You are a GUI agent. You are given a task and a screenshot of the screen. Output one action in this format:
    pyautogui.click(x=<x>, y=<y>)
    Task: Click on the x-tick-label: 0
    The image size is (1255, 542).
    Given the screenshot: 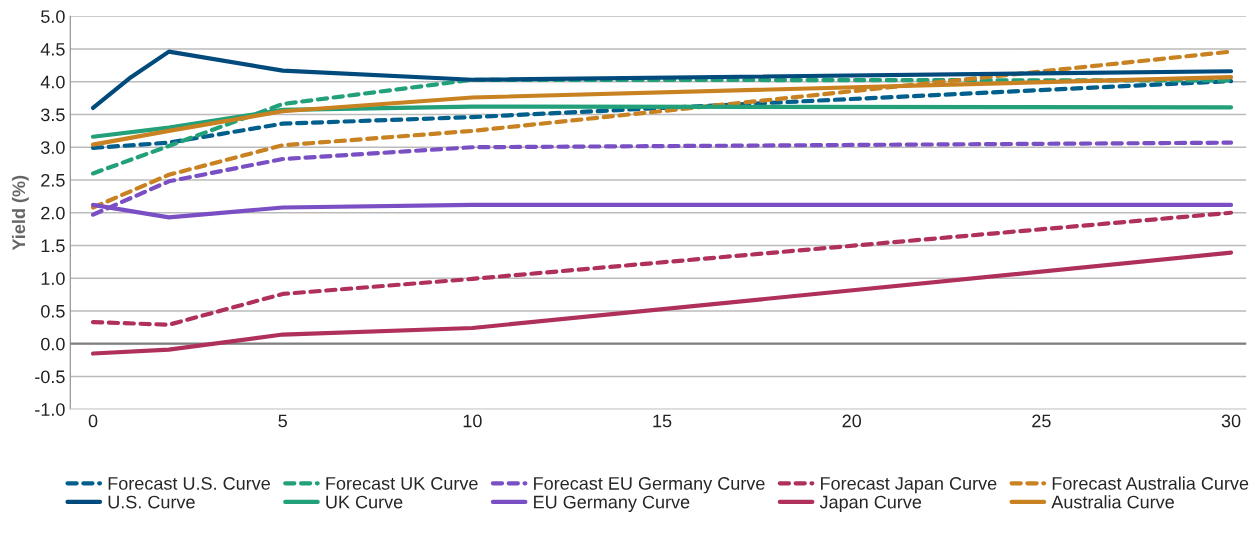 What is the action you would take?
    pyautogui.click(x=93, y=421)
    